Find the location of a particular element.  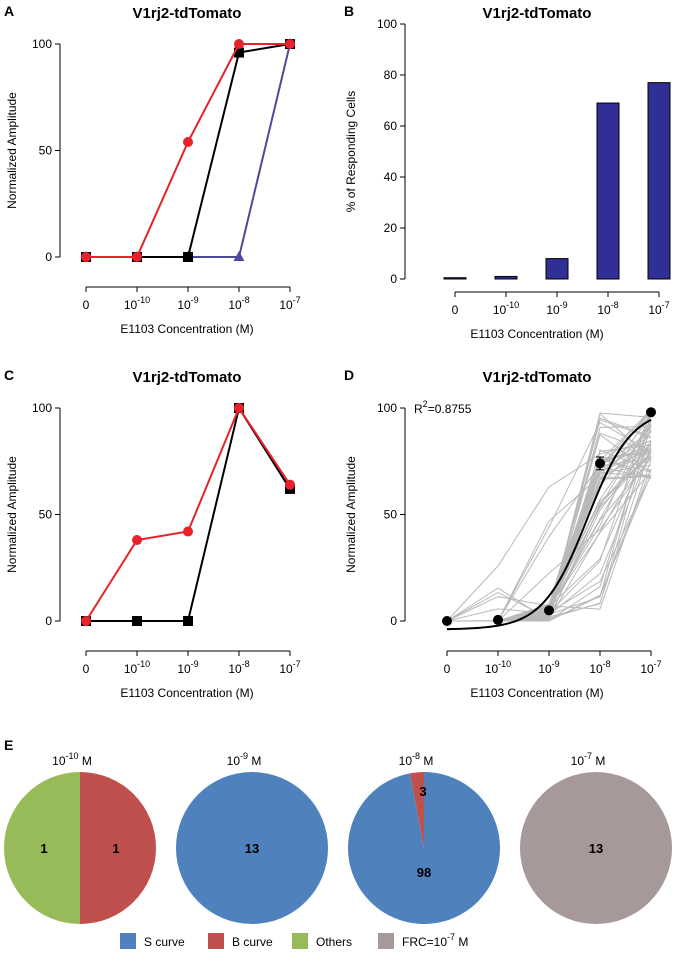

panel-b-x-tick-label: 10⁻¹⁰ is located at coordinates (506, 308).